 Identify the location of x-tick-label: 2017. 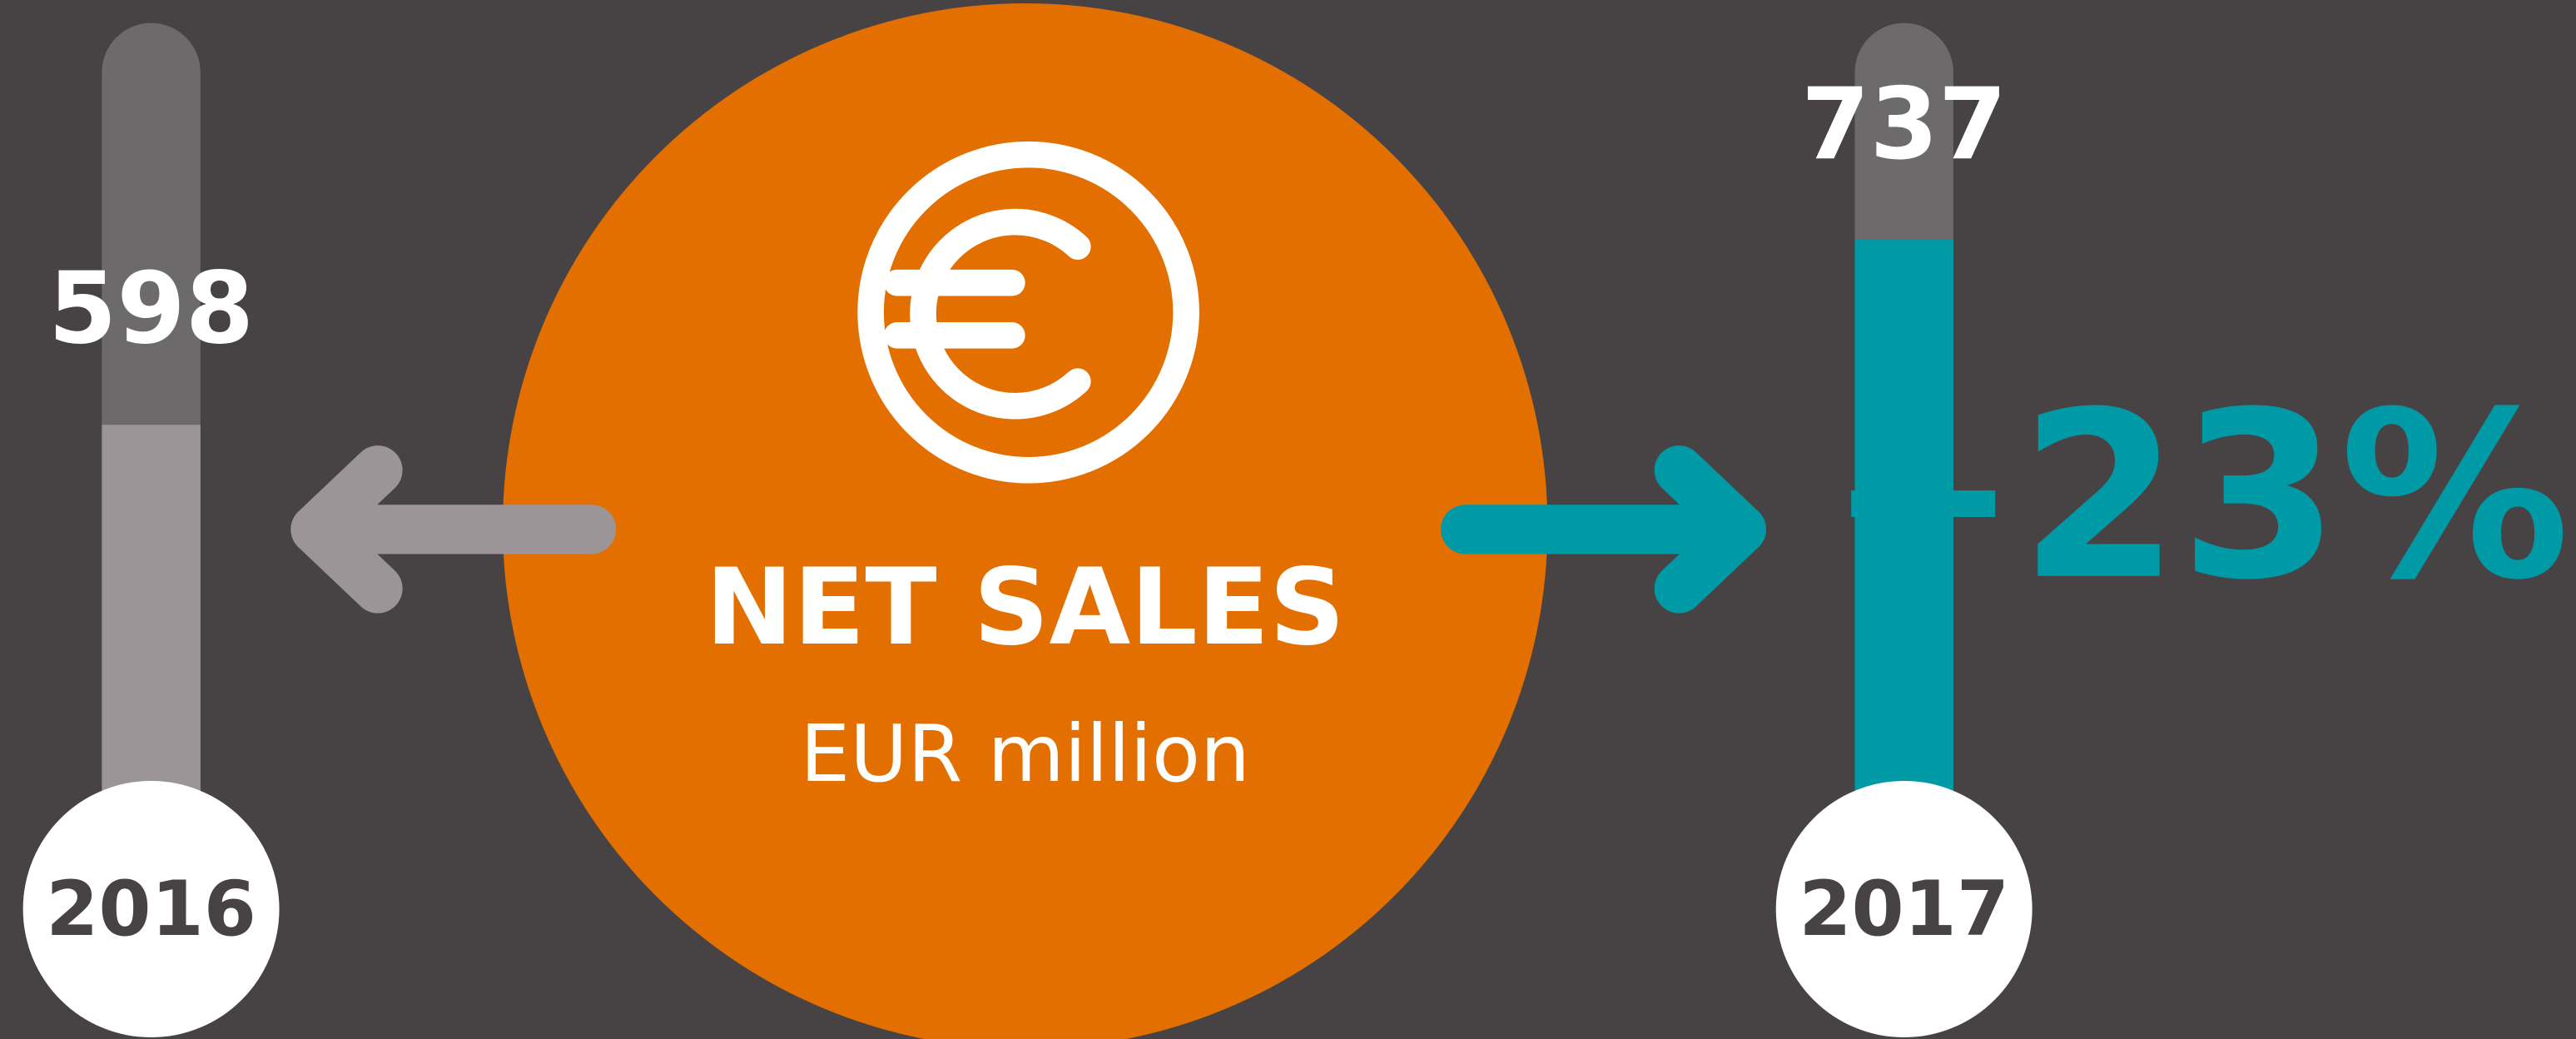
(1904, 910).